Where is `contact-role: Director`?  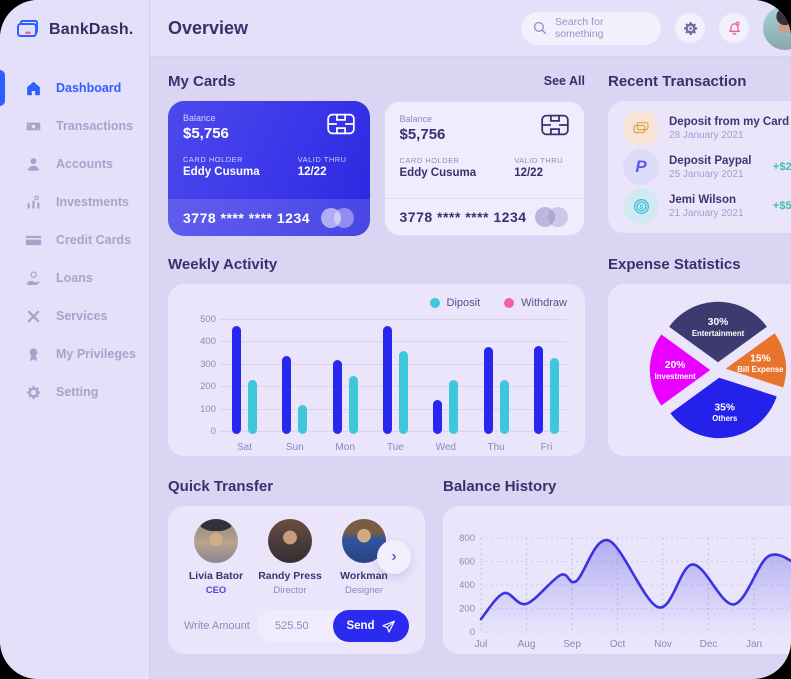 contact-role: Director is located at coordinates (290, 590).